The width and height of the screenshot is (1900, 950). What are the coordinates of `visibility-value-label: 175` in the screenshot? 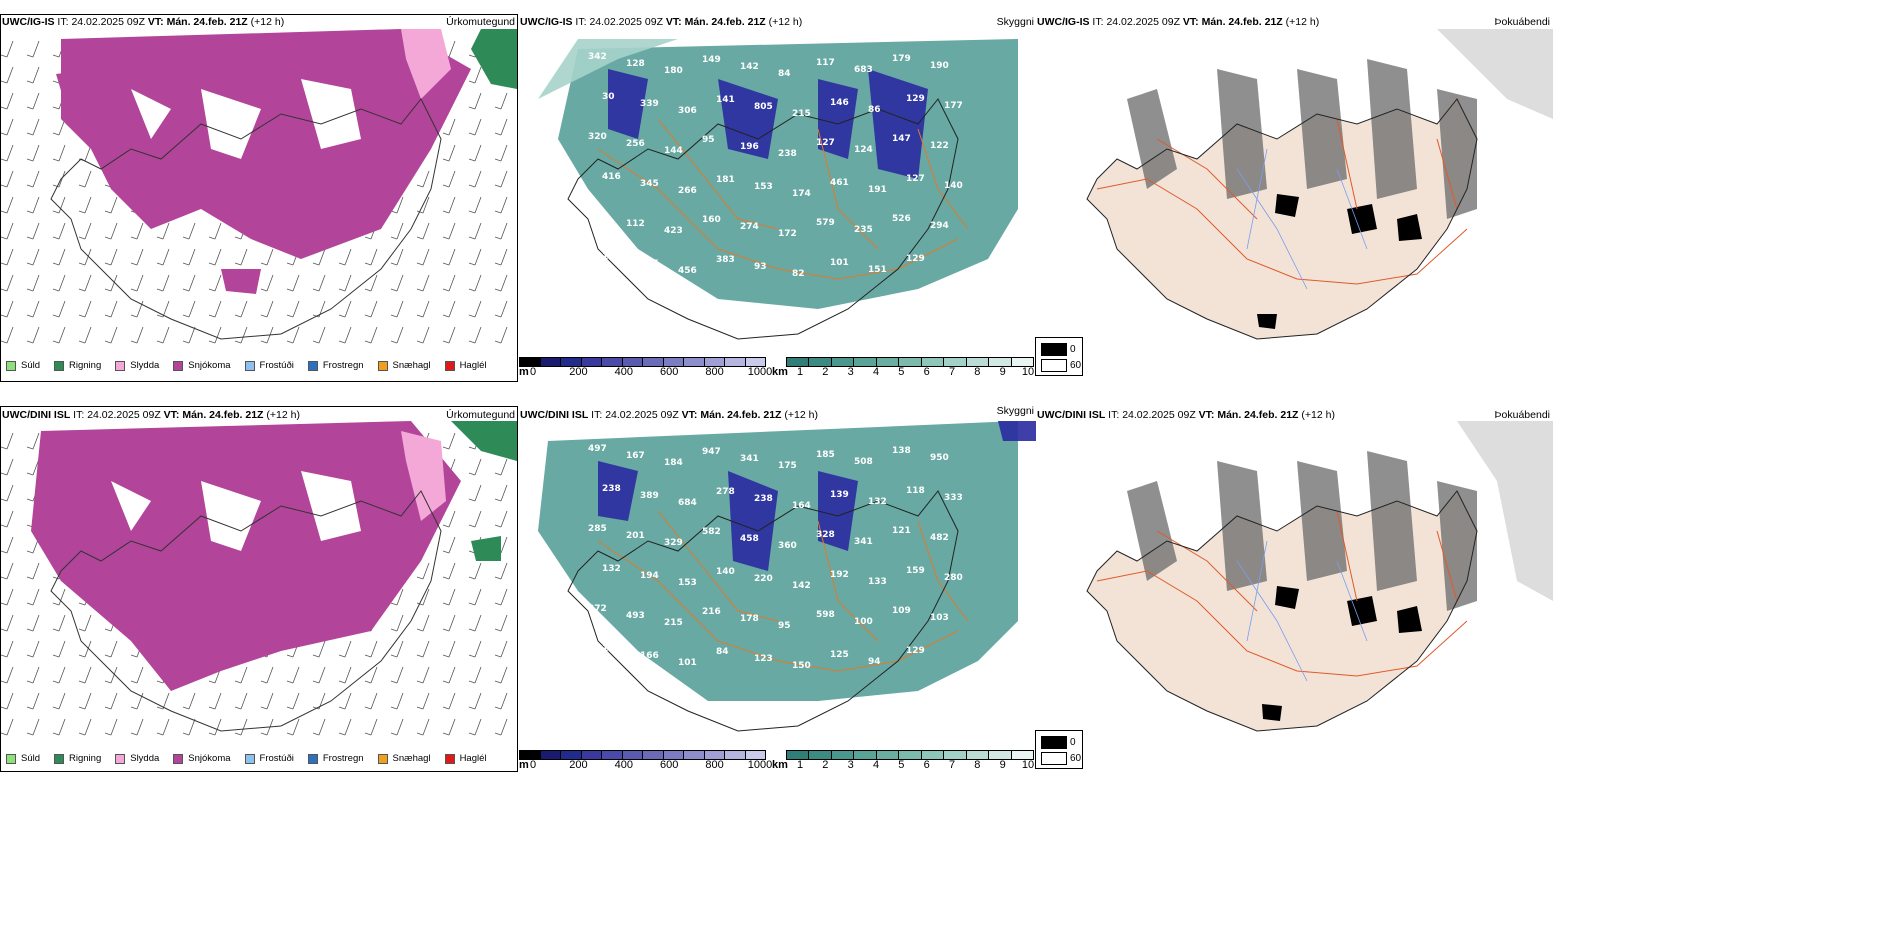 It's located at (787, 466).